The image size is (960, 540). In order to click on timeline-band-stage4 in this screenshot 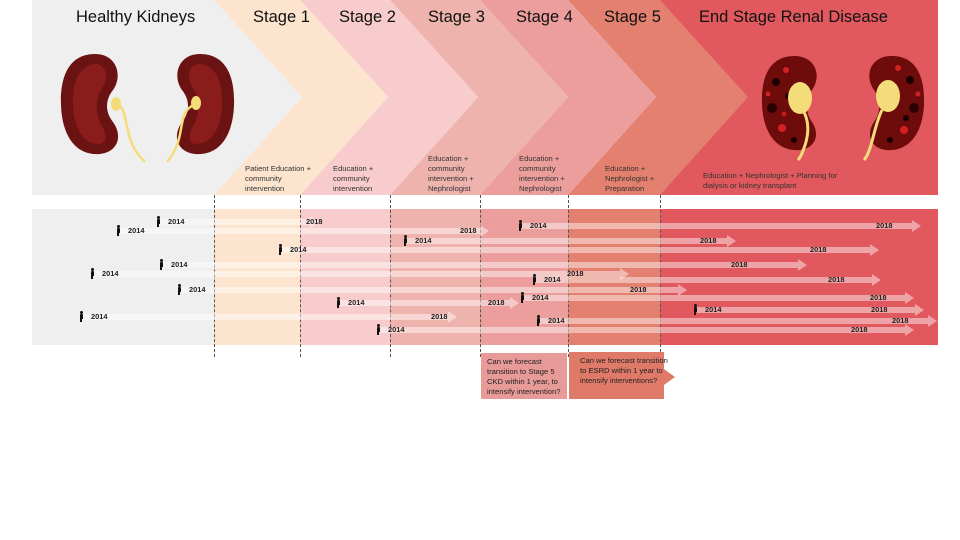, I will do `click(524, 277)`.